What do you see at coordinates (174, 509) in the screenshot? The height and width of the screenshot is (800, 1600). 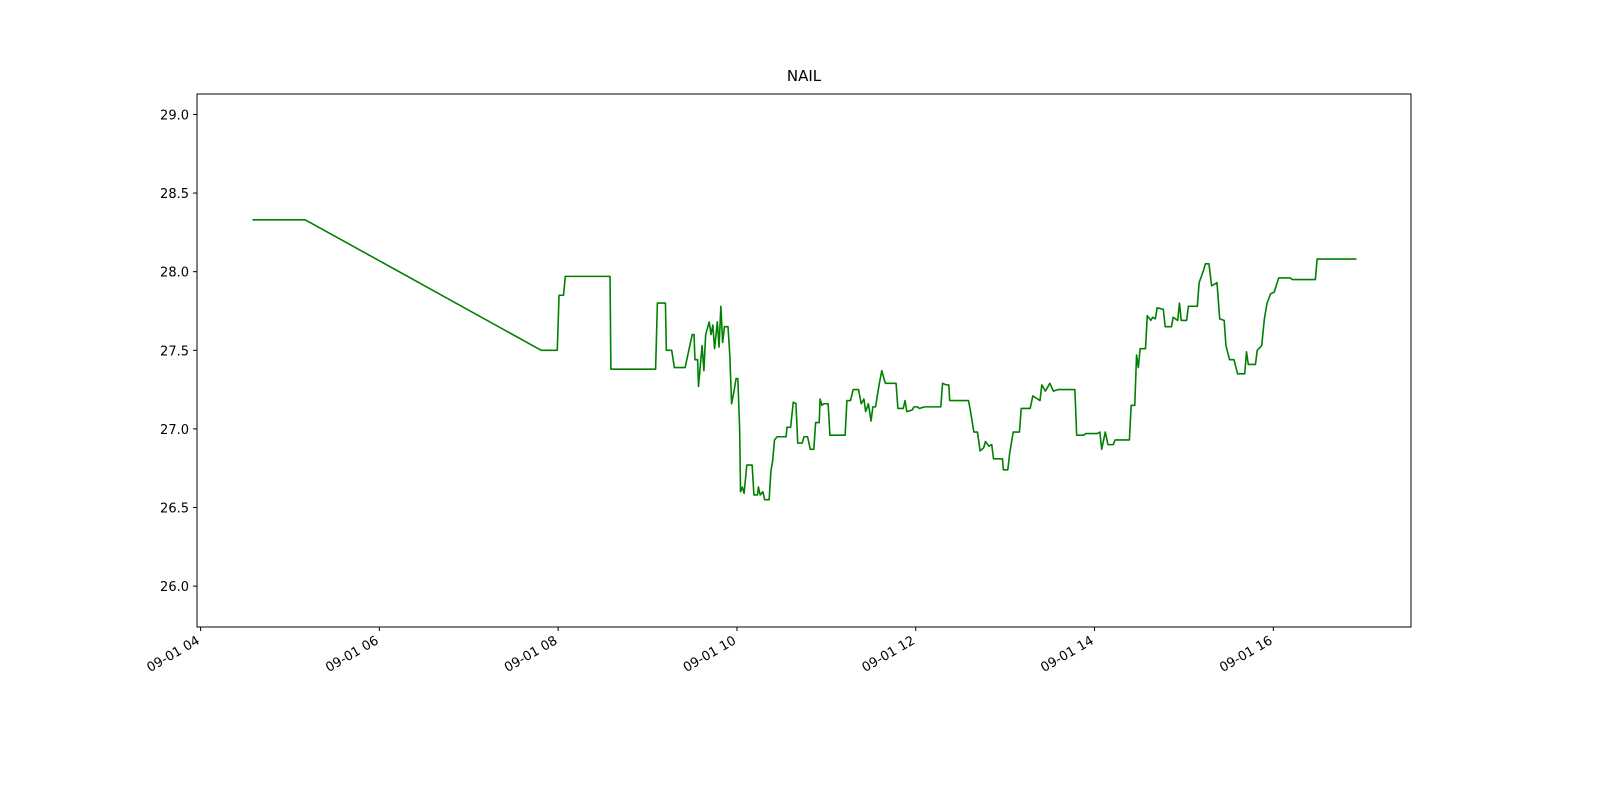 I see `y-tick-label: 26.5` at bounding box center [174, 509].